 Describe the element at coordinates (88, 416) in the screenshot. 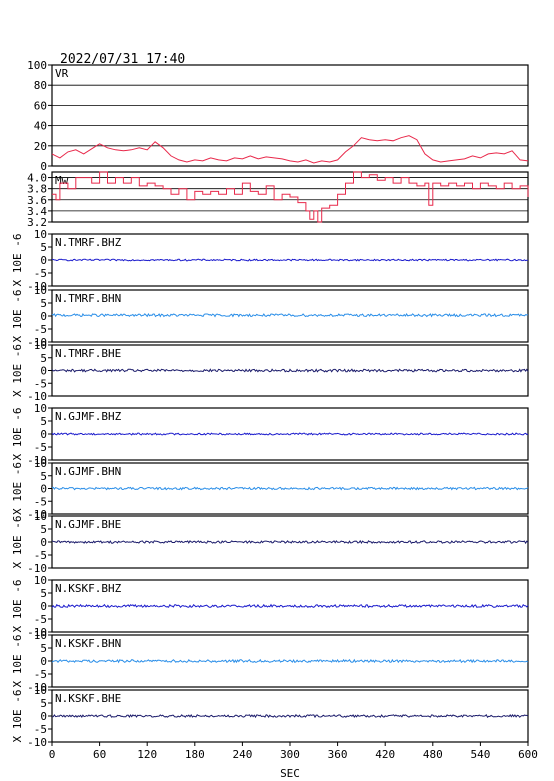

I see `panel-label: N.GJMF.BHZ` at that location.